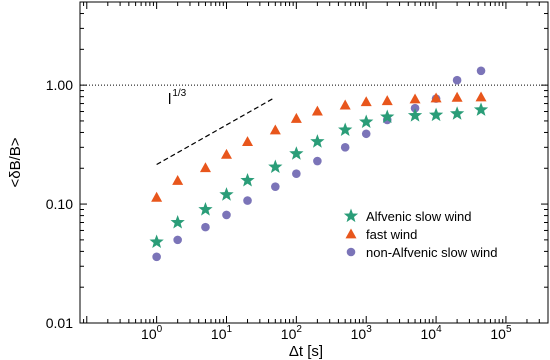  I want to click on x-tick-label-exponent: 5, so click(509, 329).